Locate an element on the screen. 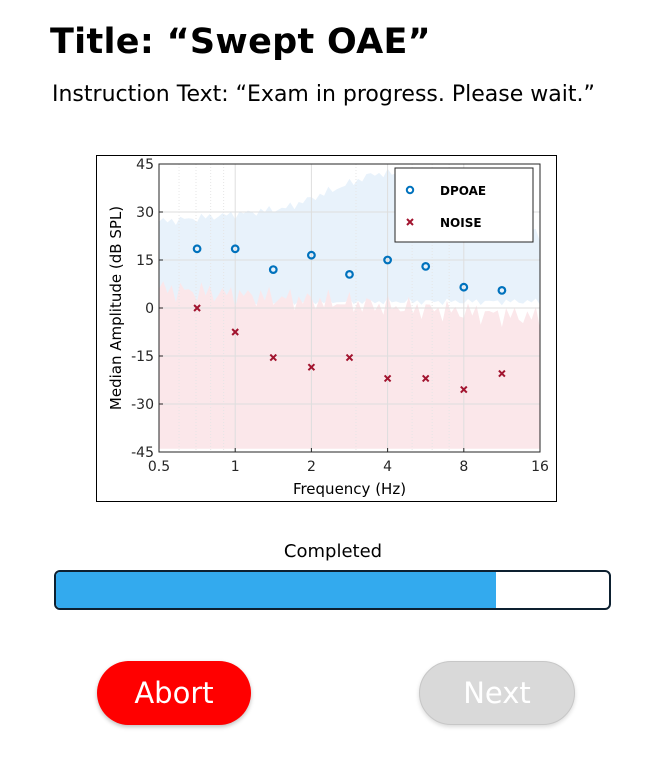  next-button: Next is located at coordinates (497, 693).